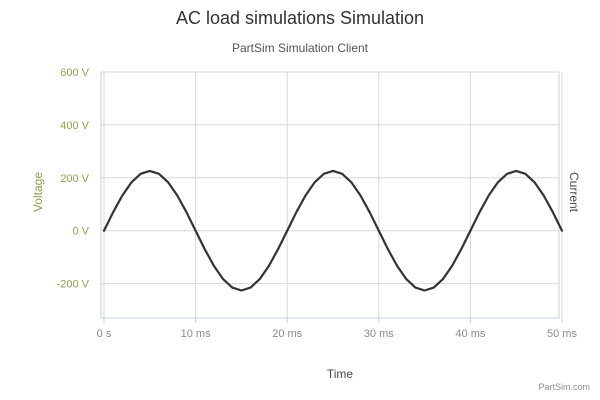 Image resolution: width=600 pixels, height=400 pixels. What do you see at coordinates (564, 387) in the screenshot?
I see `partsim-credit-link: PartSim.com` at bounding box center [564, 387].